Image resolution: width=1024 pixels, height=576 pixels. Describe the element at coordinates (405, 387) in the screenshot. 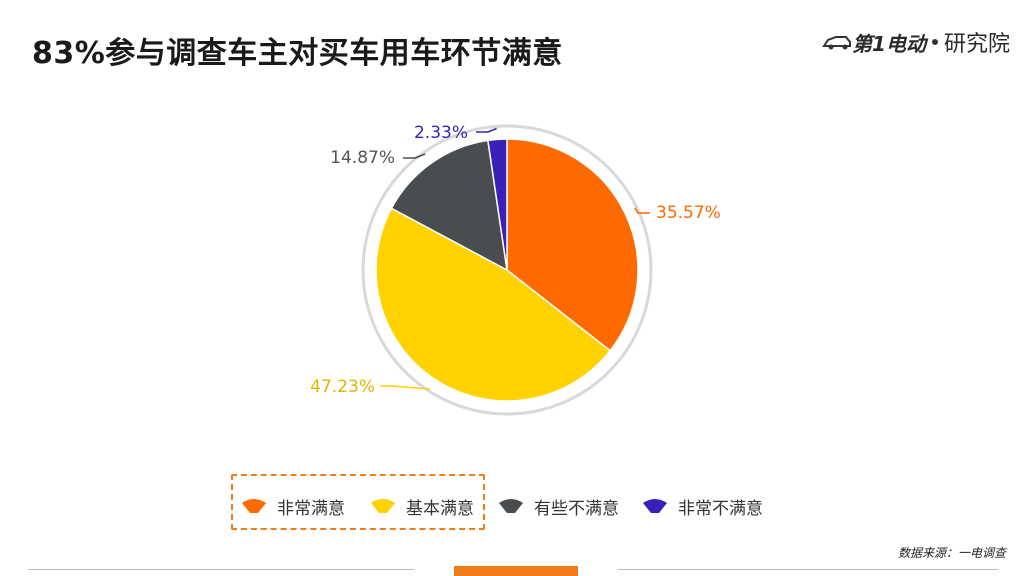

I see `callout-line-basically-satisfied` at that location.